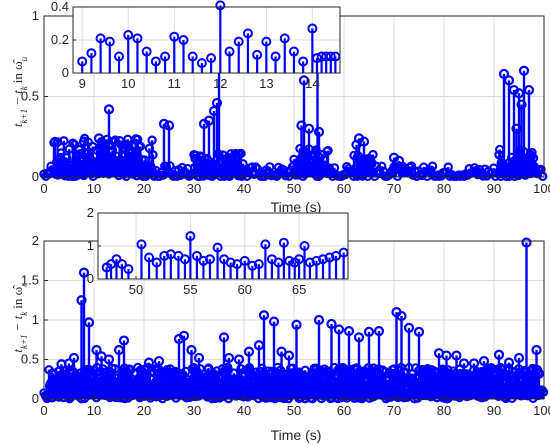 This screenshot has height=446, width=550. Describe the element at coordinates (30, 280) in the screenshot. I see `y-tick-label: 1.5` at that location.